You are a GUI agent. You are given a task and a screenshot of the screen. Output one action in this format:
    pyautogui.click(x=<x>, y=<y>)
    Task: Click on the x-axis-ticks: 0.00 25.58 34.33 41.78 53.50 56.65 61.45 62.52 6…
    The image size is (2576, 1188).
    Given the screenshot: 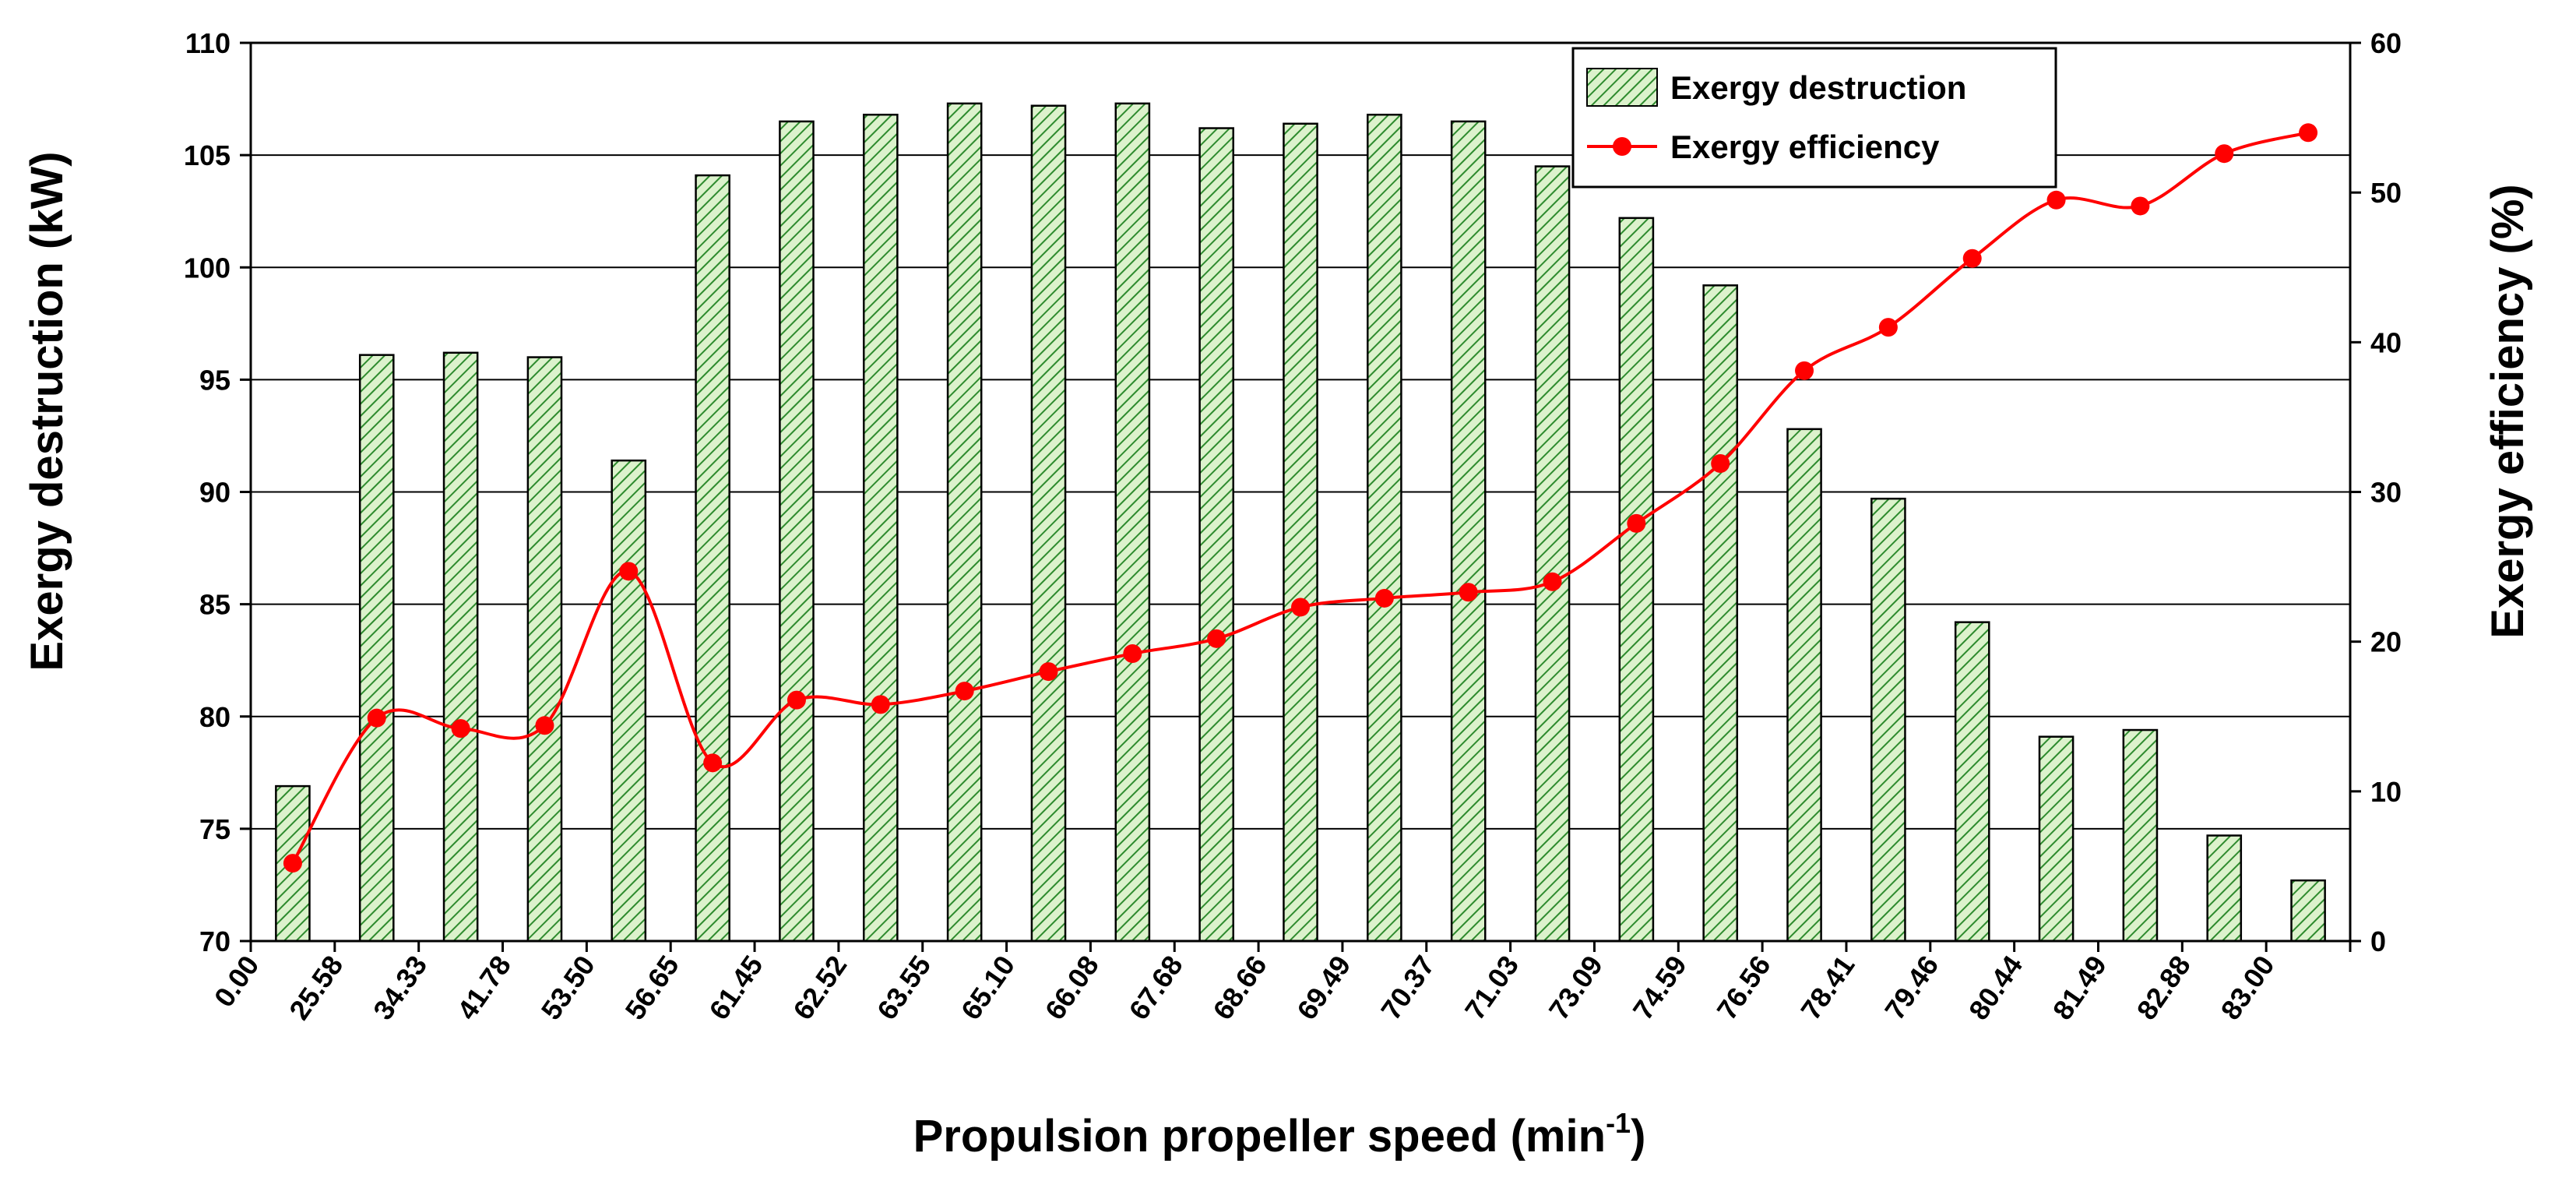 What is the action you would take?
    pyautogui.click(x=1244, y=988)
    